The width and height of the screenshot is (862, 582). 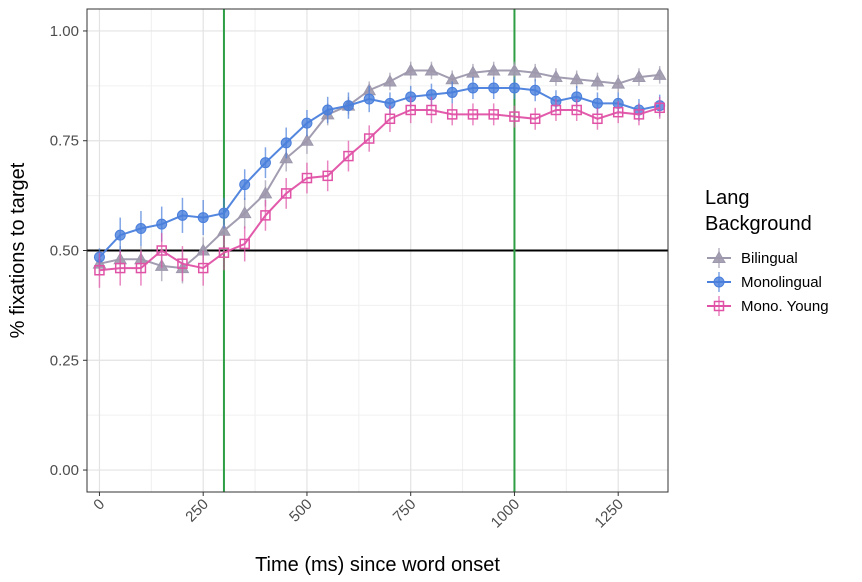 I want to click on x-tick-label: 500, so click(x=301, y=511).